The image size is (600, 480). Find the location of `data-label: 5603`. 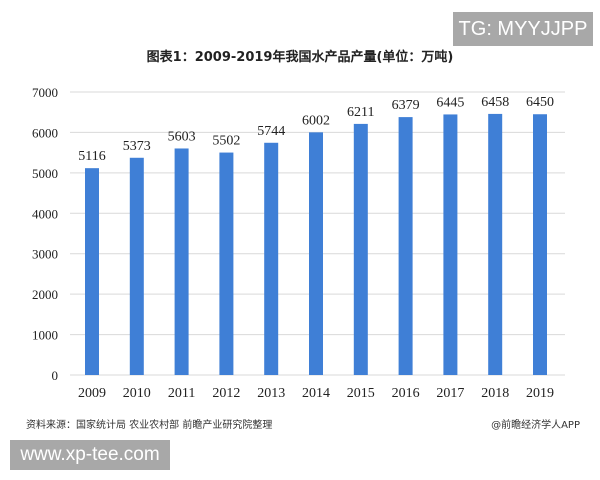

data-label: 5603 is located at coordinates (182, 136).